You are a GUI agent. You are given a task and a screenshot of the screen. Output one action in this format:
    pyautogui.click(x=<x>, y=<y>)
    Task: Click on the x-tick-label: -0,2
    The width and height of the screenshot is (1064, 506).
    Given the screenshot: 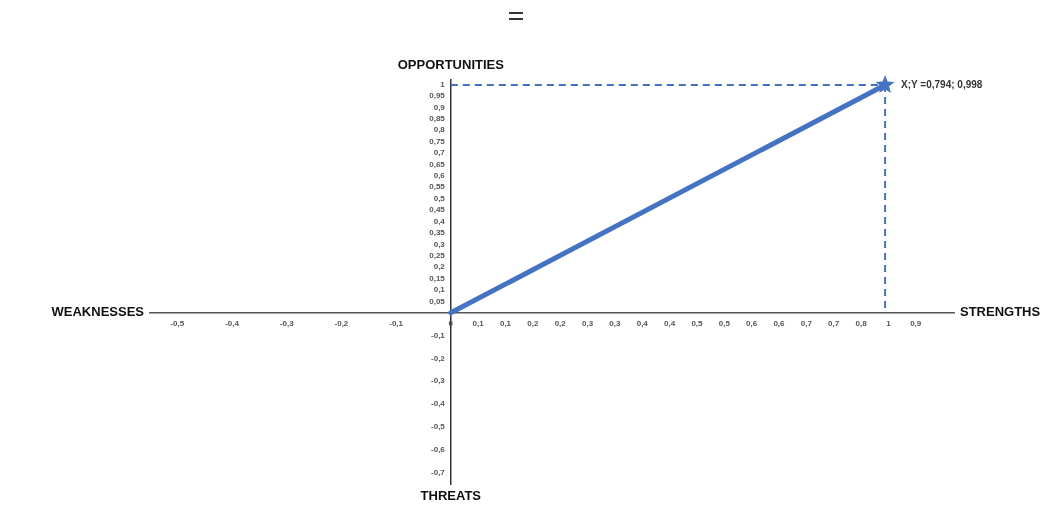 What is the action you would take?
    pyautogui.click(x=341, y=323)
    